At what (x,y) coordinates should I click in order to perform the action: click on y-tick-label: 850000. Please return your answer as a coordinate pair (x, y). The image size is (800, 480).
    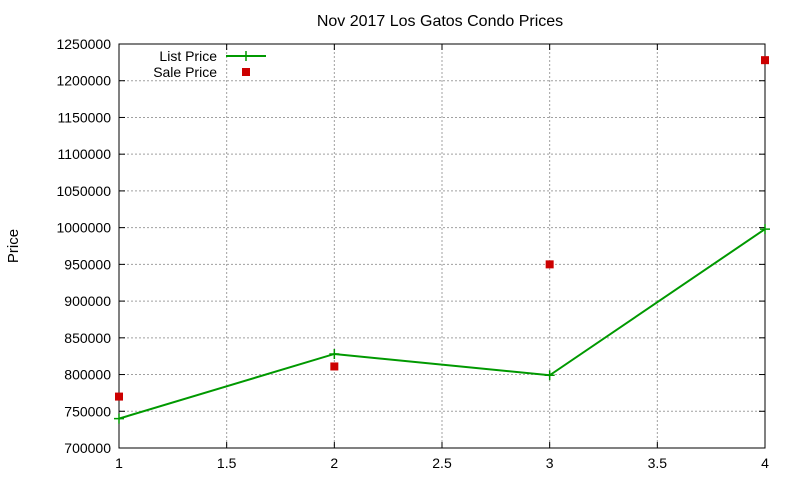
    Looking at the image, I should click on (87, 338).